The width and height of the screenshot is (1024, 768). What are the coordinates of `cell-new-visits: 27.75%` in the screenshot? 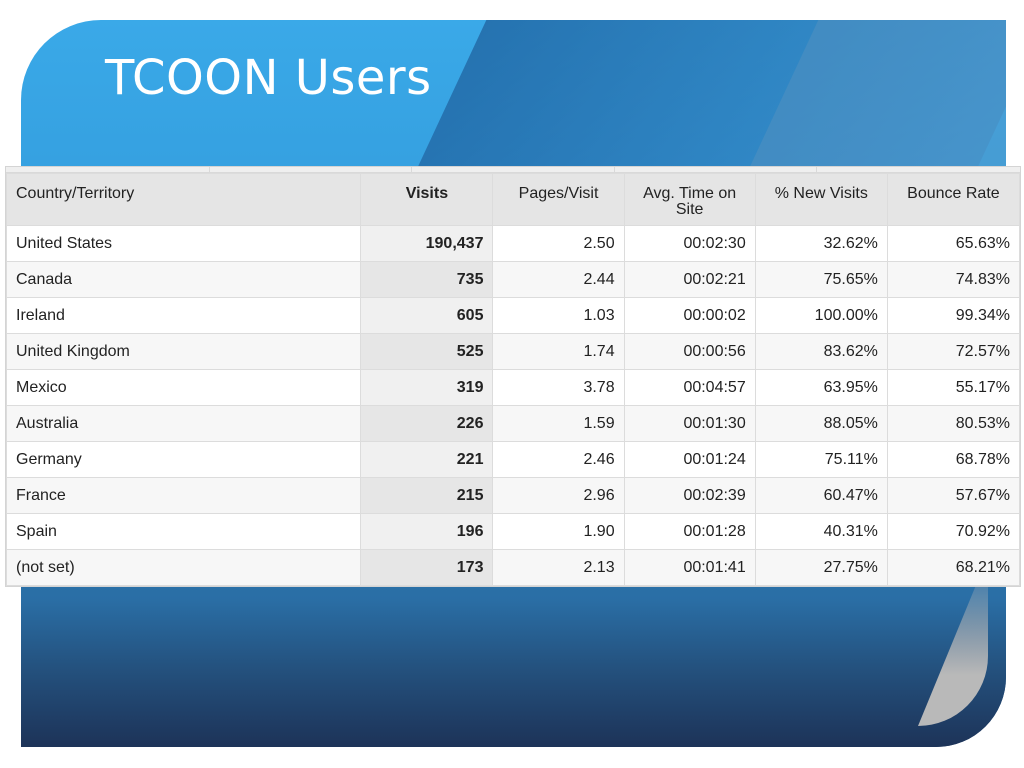 It's located at (821, 567).